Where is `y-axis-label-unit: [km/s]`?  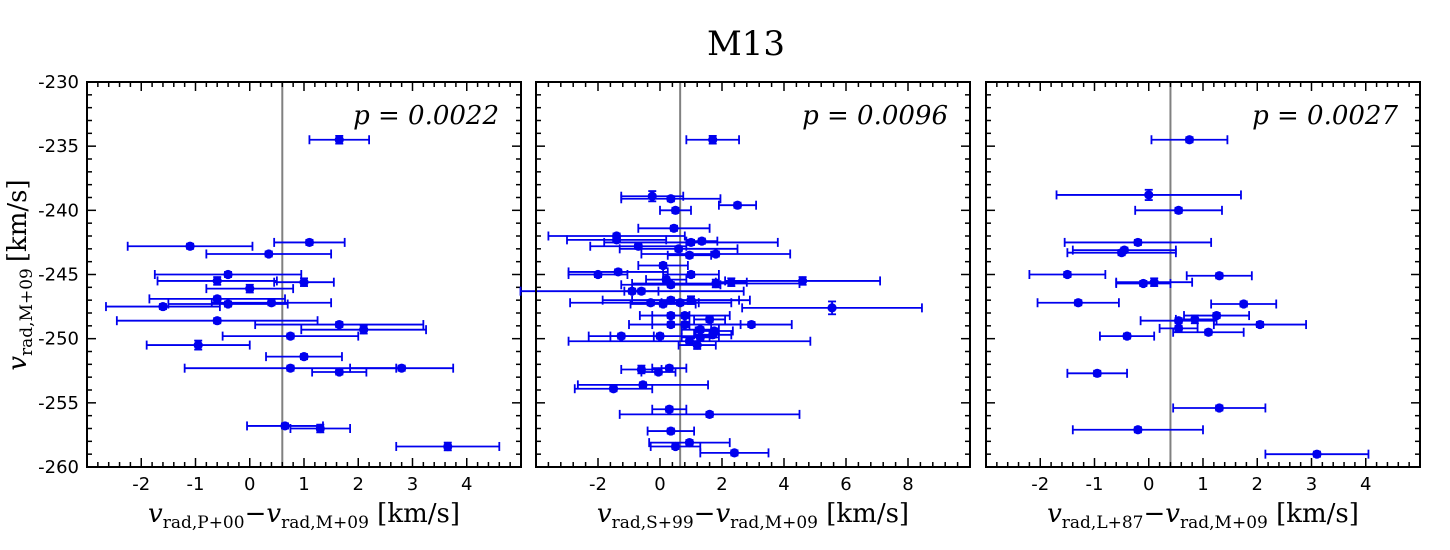 y-axis-label-unit: [km/s] is located at coordinates (18, 220).